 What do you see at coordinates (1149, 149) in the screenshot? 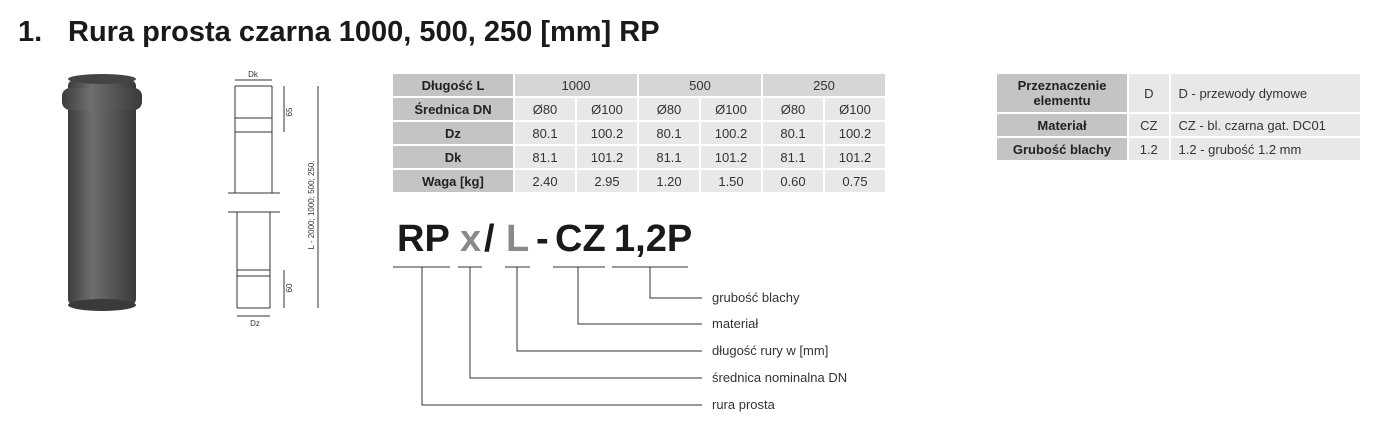
I see `table-cell: 1.2` at bounding box center [1149, 149].